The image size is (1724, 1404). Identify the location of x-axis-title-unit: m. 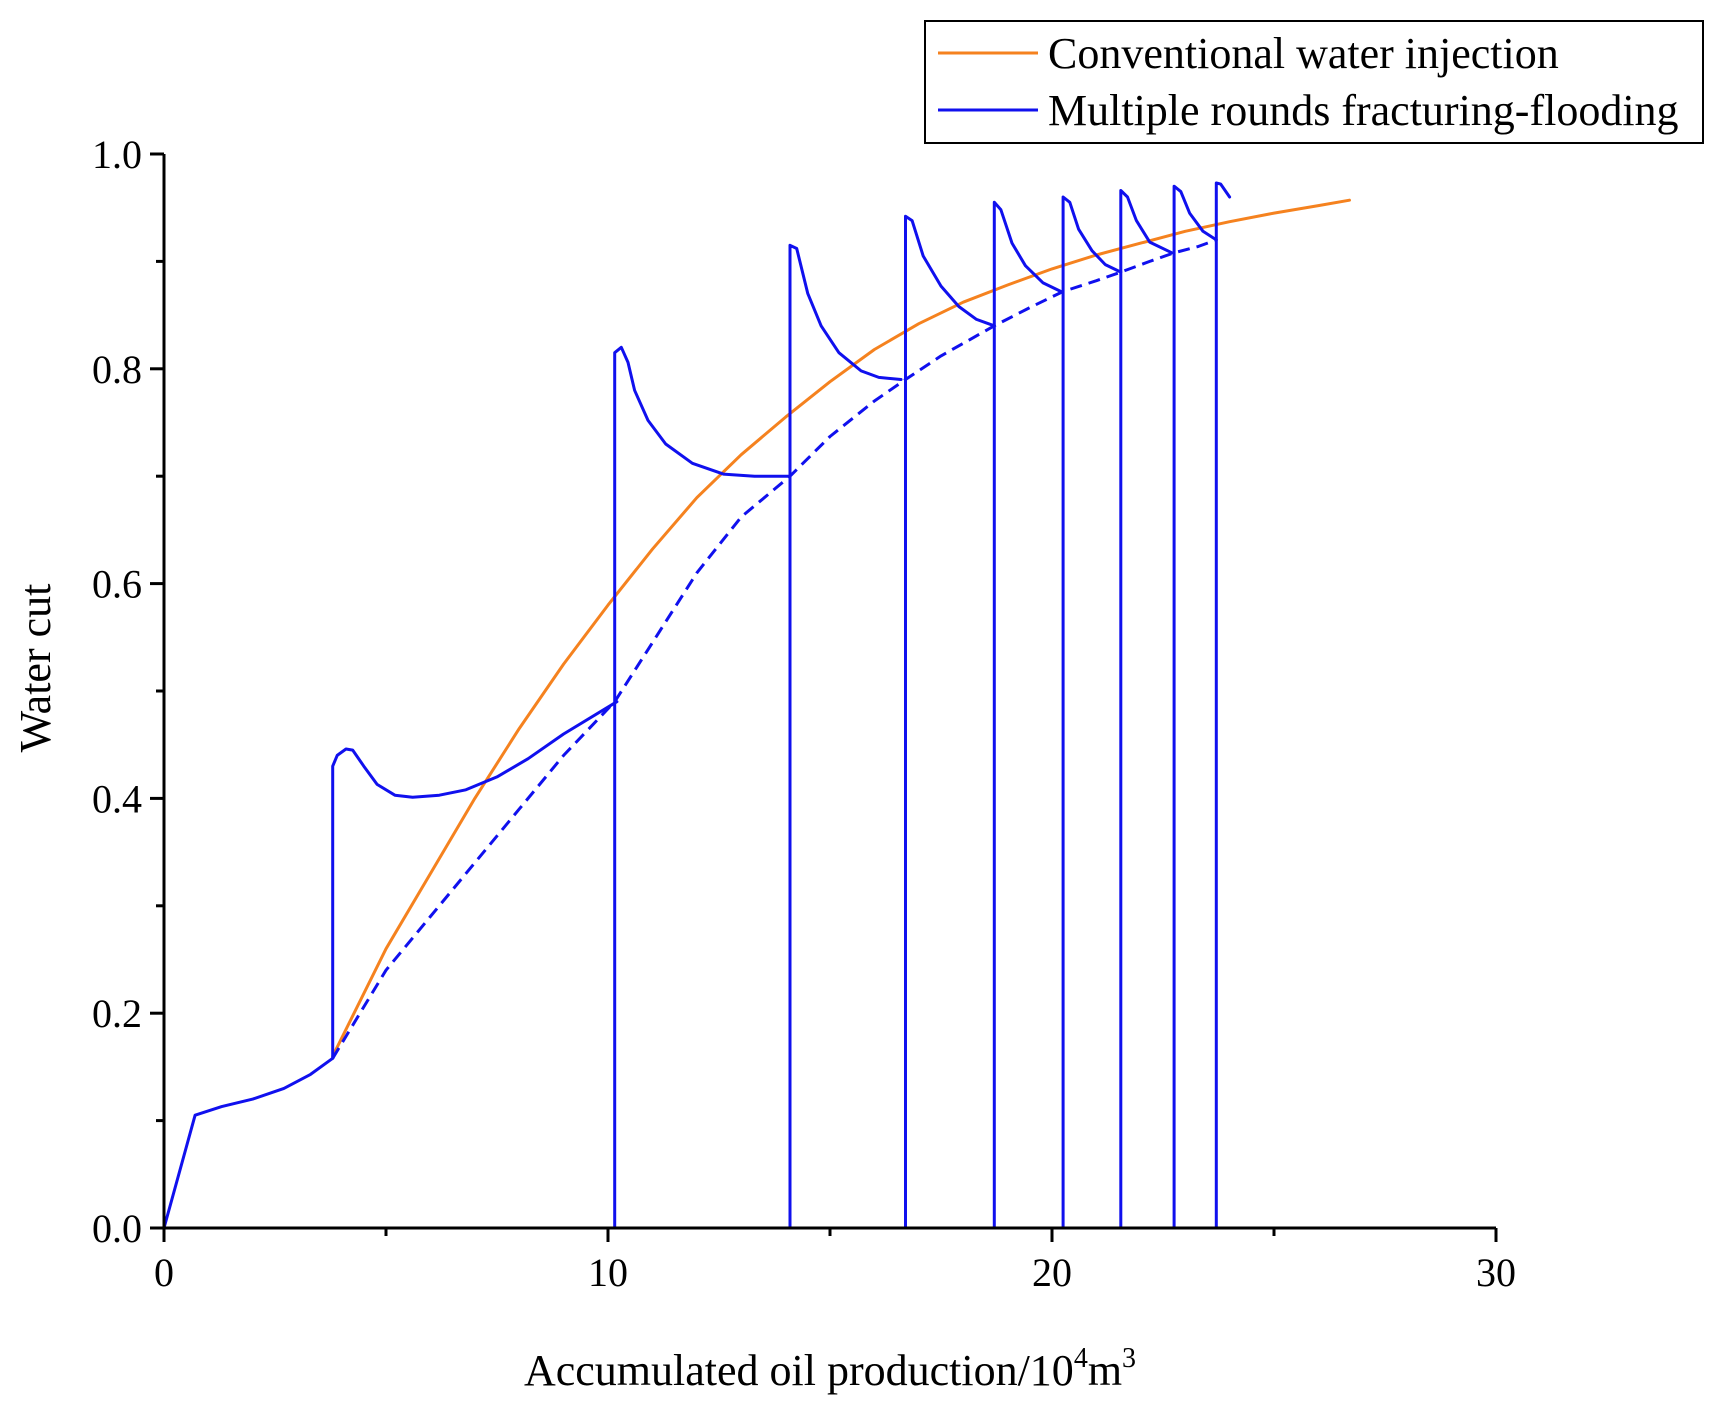
(1105, 1370).